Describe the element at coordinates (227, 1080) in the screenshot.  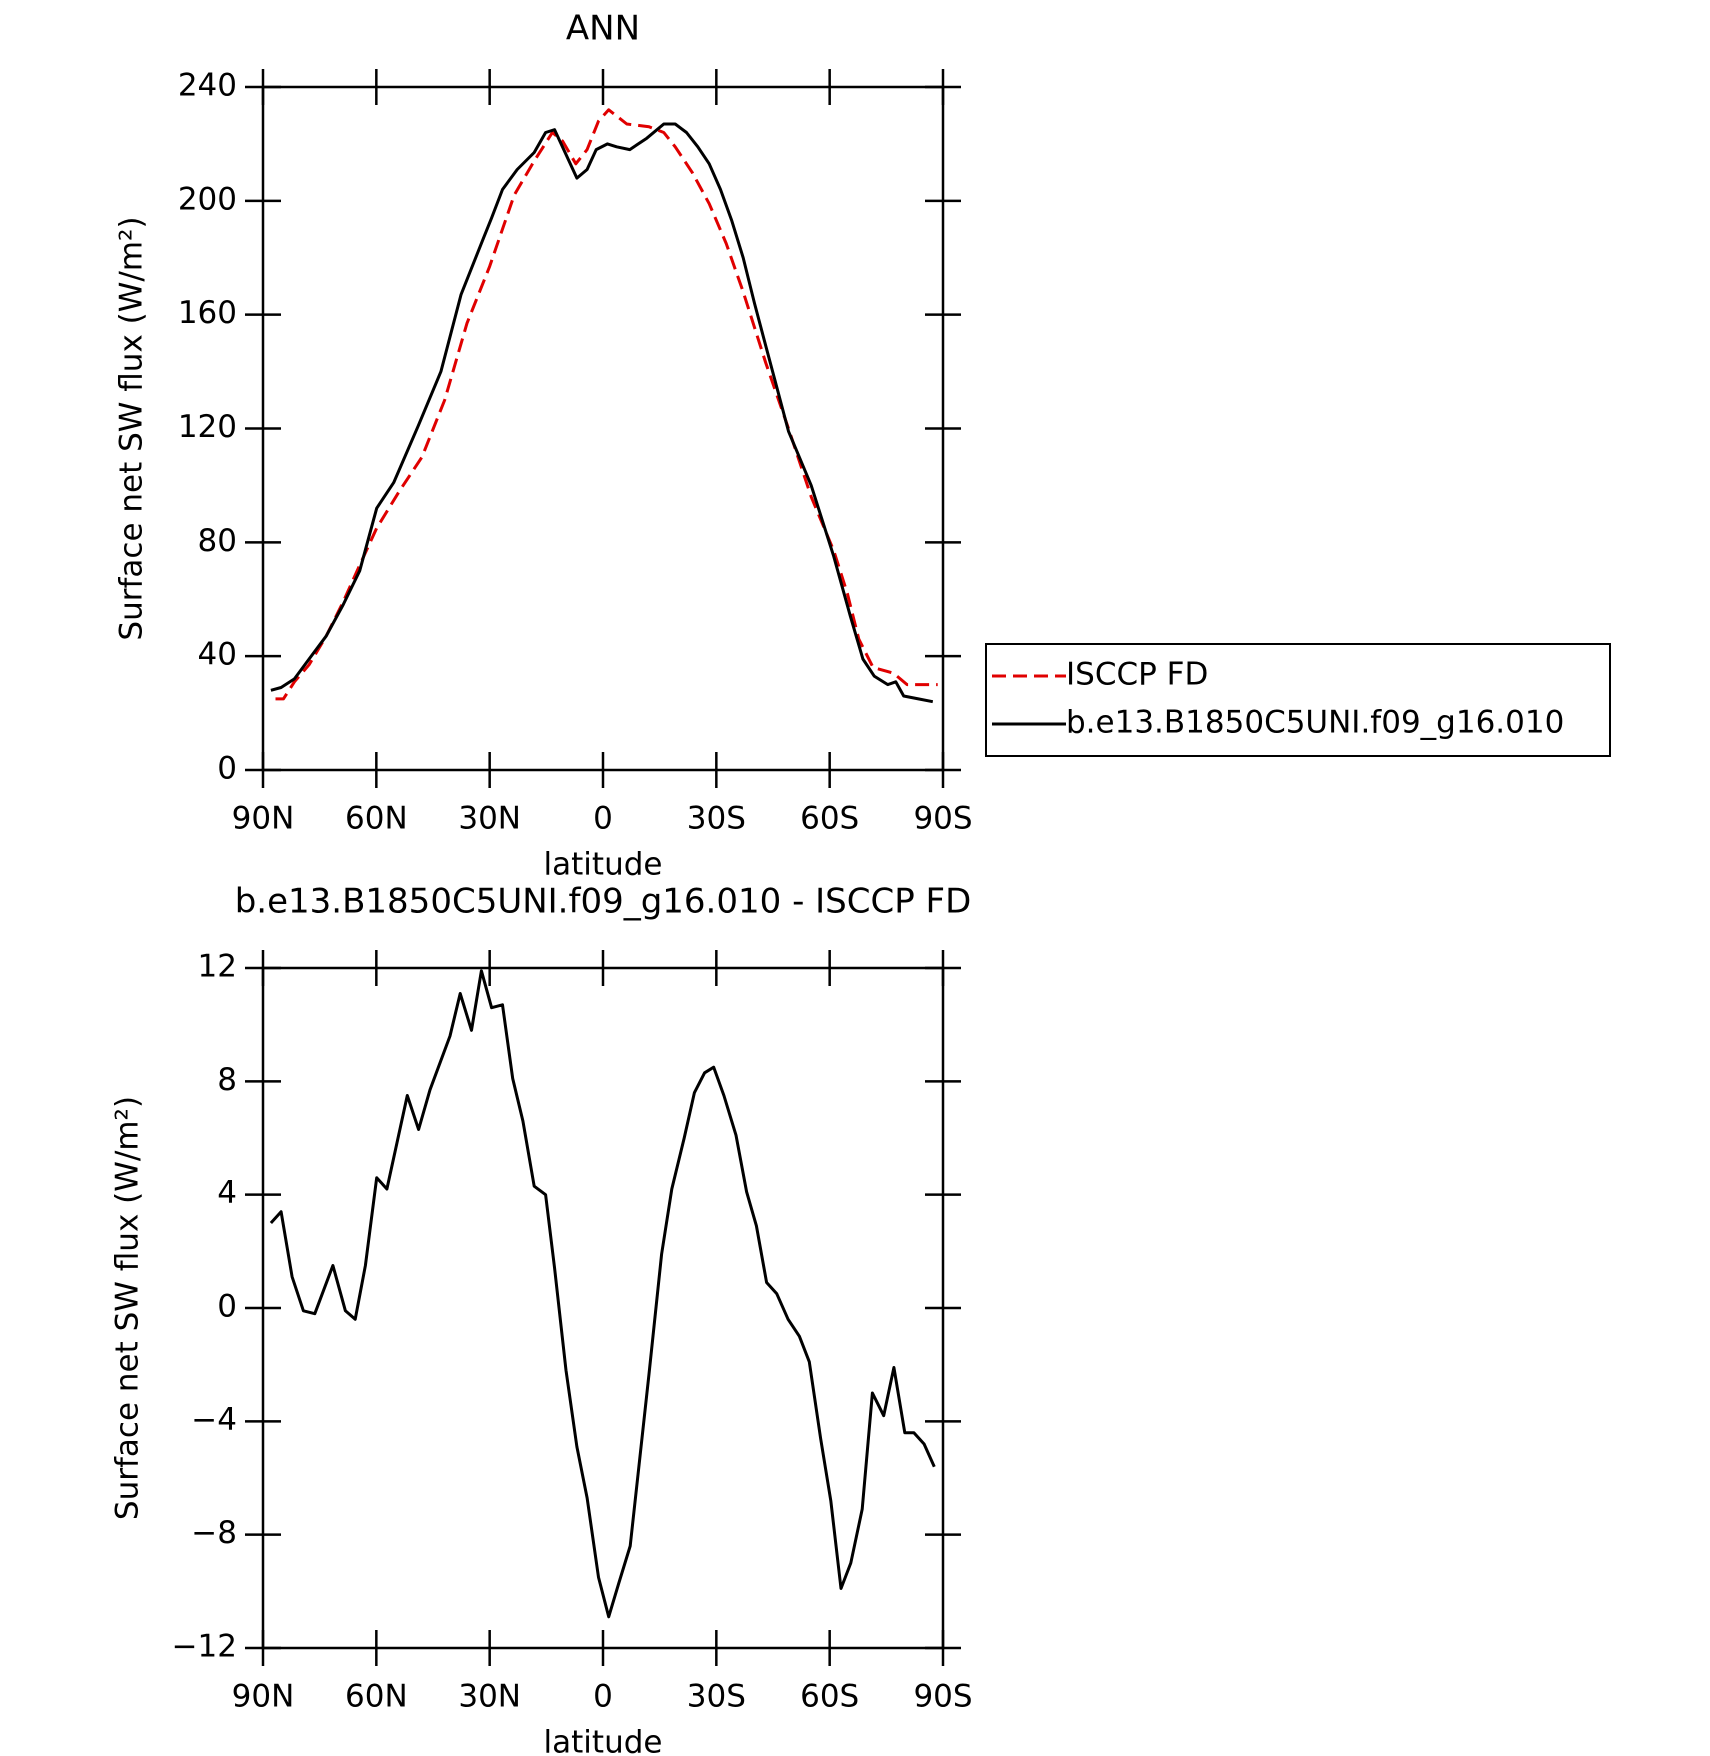
I see `y-tick-label: 8` at that location.